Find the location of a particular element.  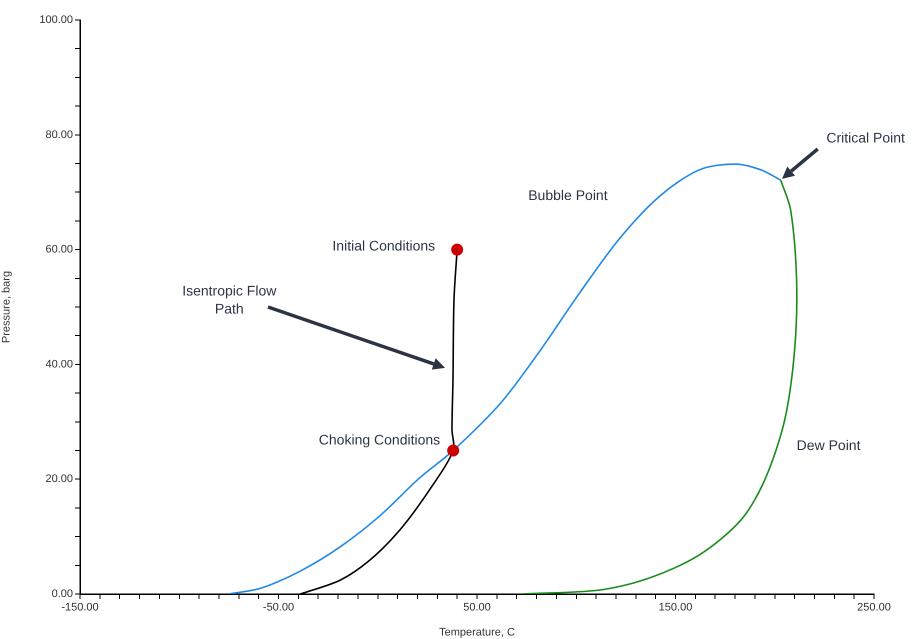

x-tick-label: -50.00 is located at coordinates (278, 608).